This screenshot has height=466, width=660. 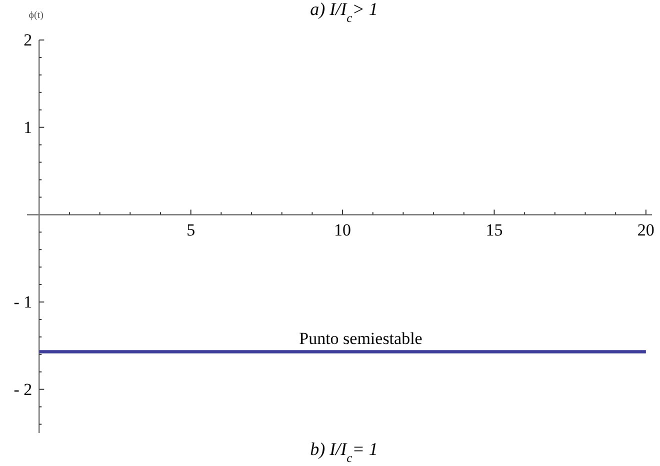 What do you see at coordinates (344, 12) in the screenshot?
I see `text: a) I/I$_{c}$> 1` at bounding box center [344, 12].